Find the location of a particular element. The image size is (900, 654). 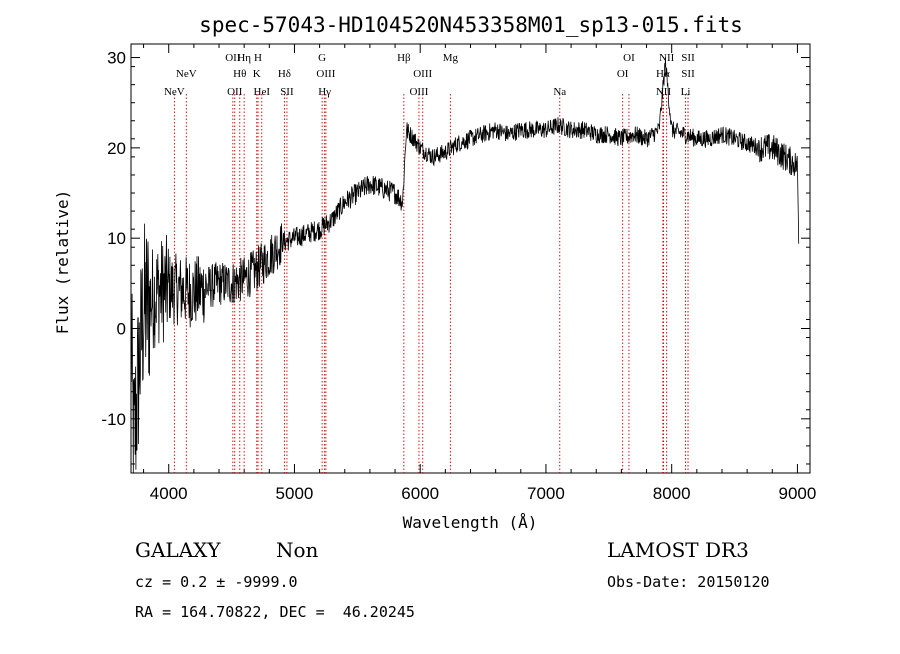

line-label: Hα is located at coordinates (663, 74).